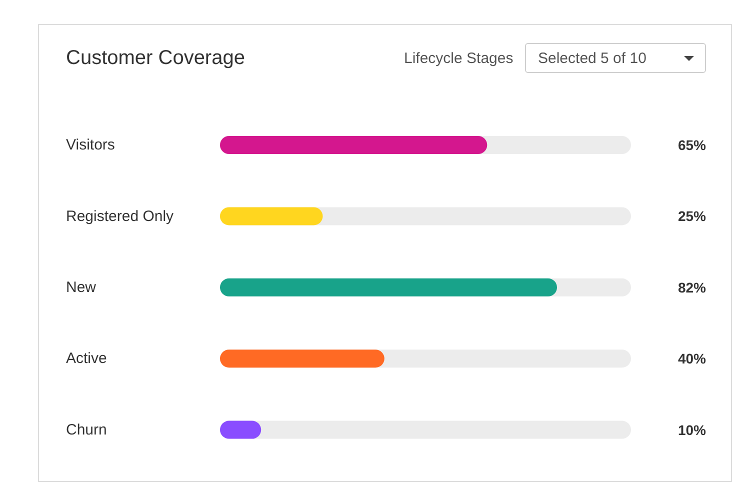 This screenshot has height=500, width=750. Describe the element at coordinates (86, 429) in the screenshot. I see `y-tick-label: Churn` at that location.